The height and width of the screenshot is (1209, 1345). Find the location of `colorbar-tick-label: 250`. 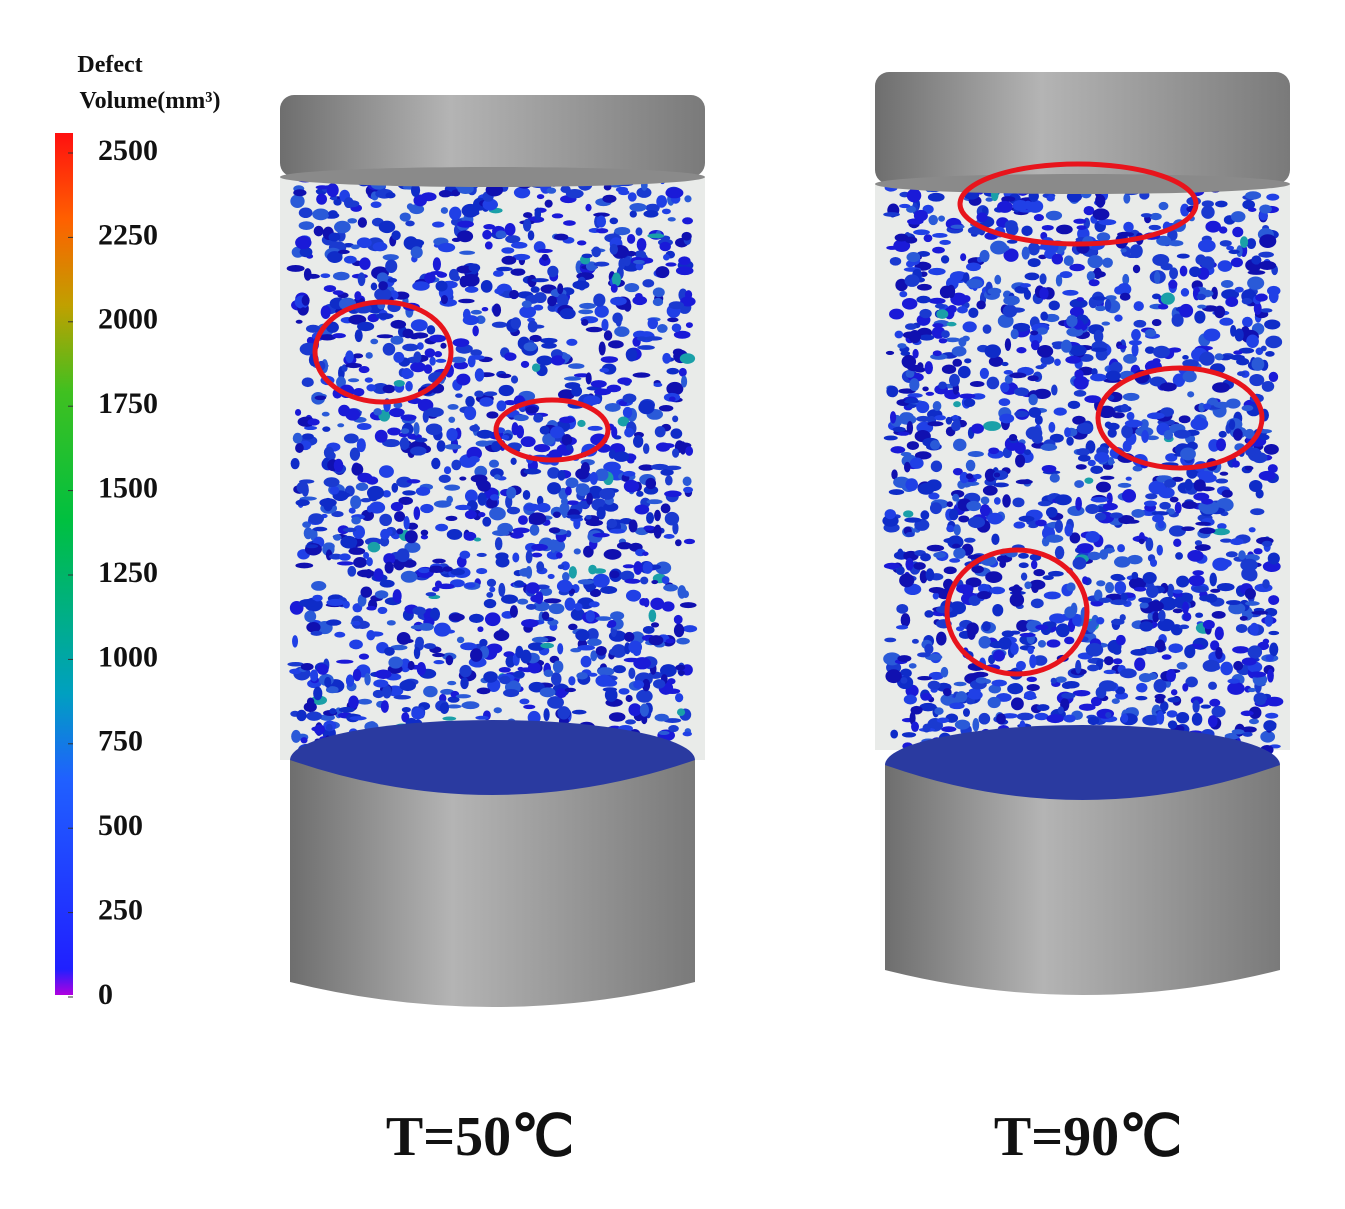

colorbar-tick-label: 250 is located at coordinates (120, 909).